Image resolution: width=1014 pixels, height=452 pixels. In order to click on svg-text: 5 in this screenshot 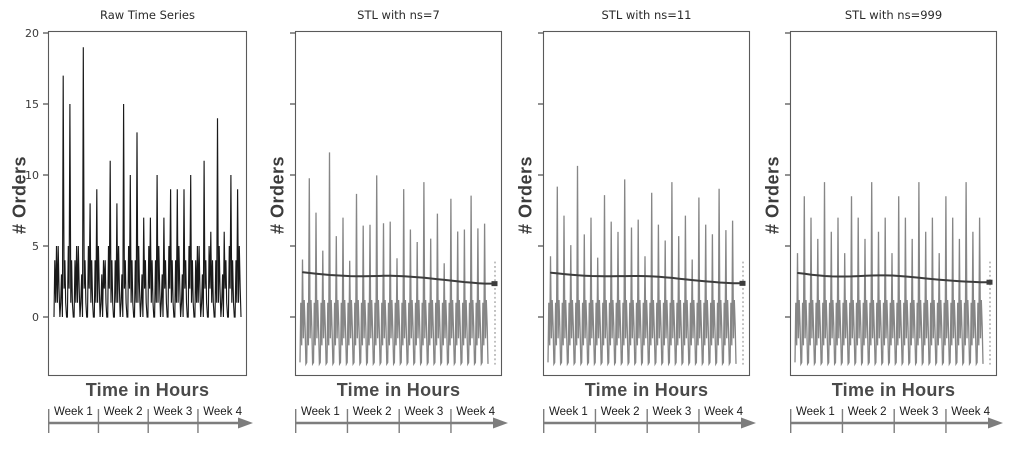, I will do `click(35, 246)`.